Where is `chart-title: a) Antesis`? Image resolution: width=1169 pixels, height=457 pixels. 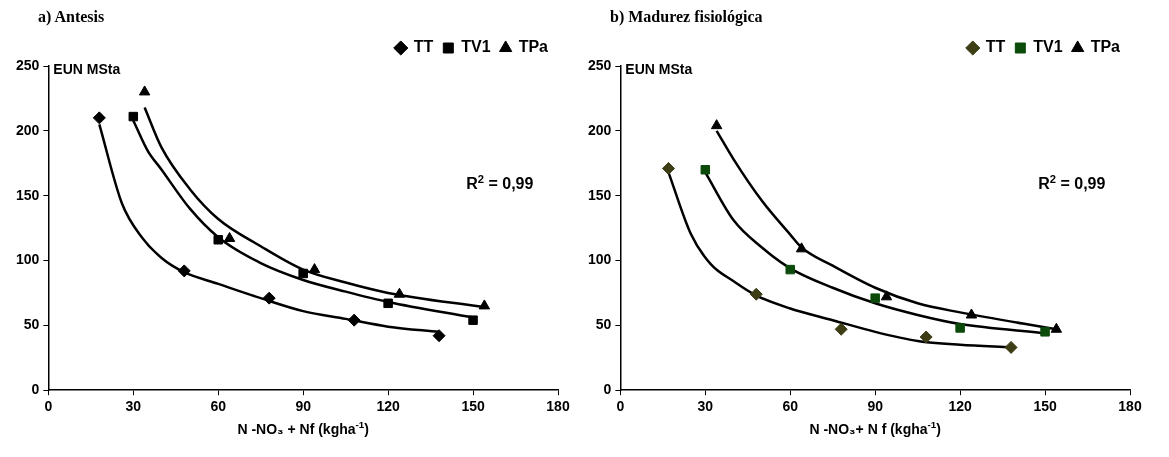 chart-title: a) Antesis is located at coordinates (71, 18).